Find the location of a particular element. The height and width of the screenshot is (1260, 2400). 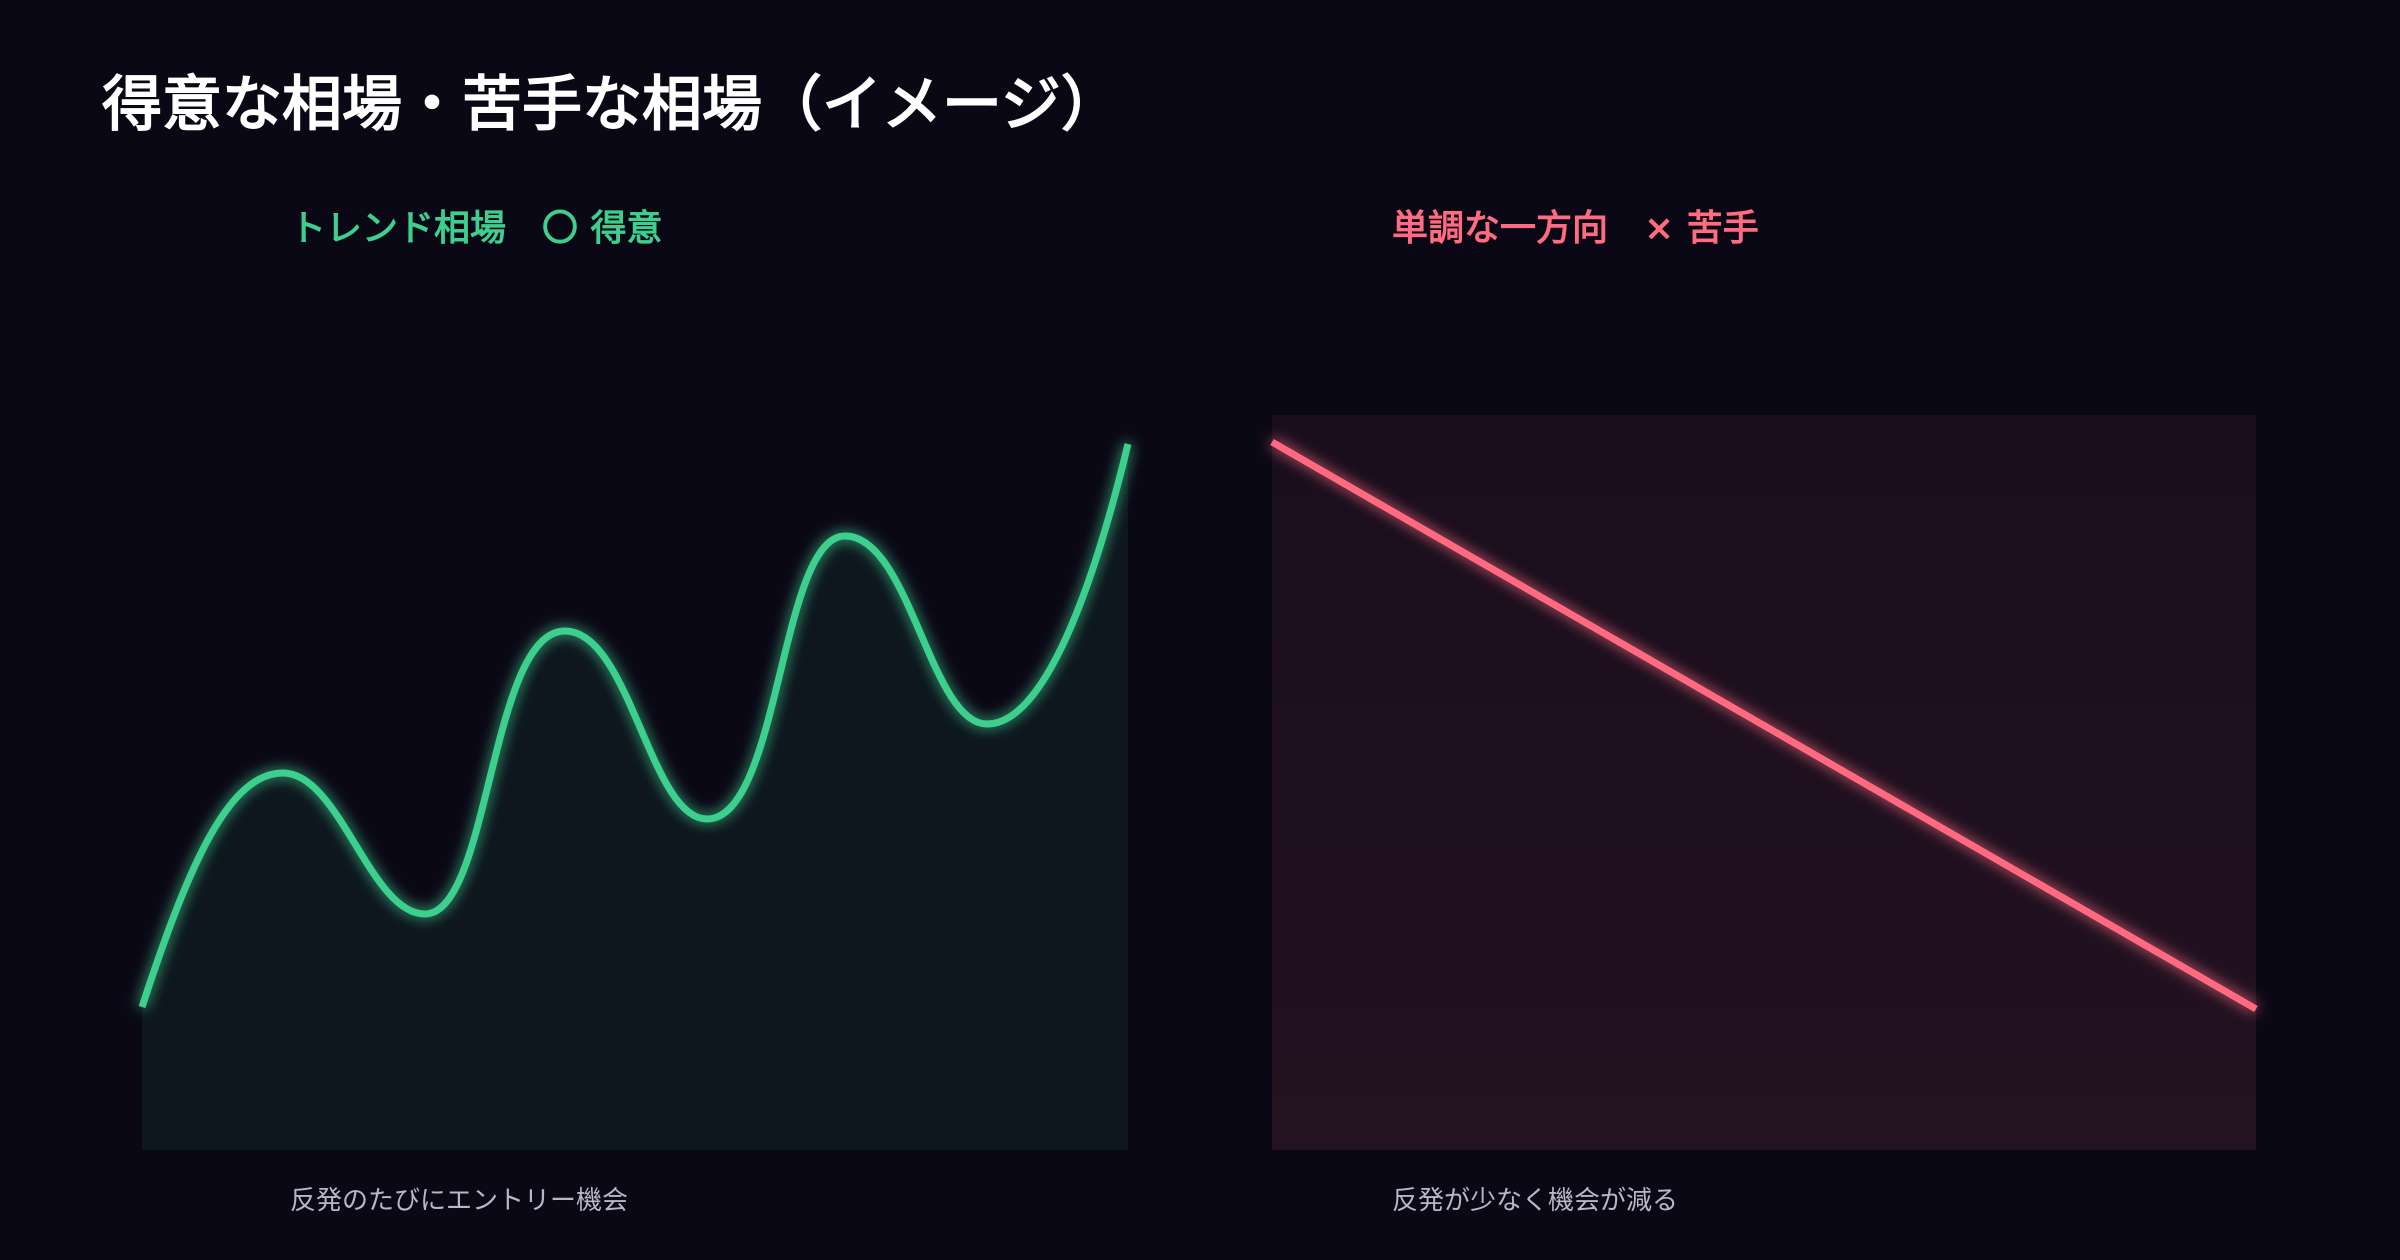

panel-title: 単調な一方向 × 苦手 is located at coordinates (1575, 228).